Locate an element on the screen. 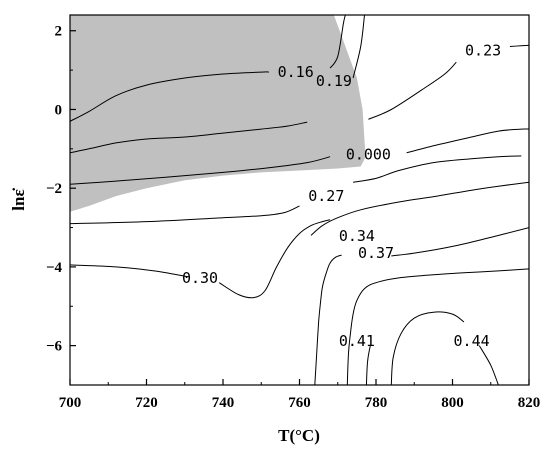 Image resolution: width=550 pixels, height=452 pixels. y-tick-label: 2 is located at coordinates (59, 32).